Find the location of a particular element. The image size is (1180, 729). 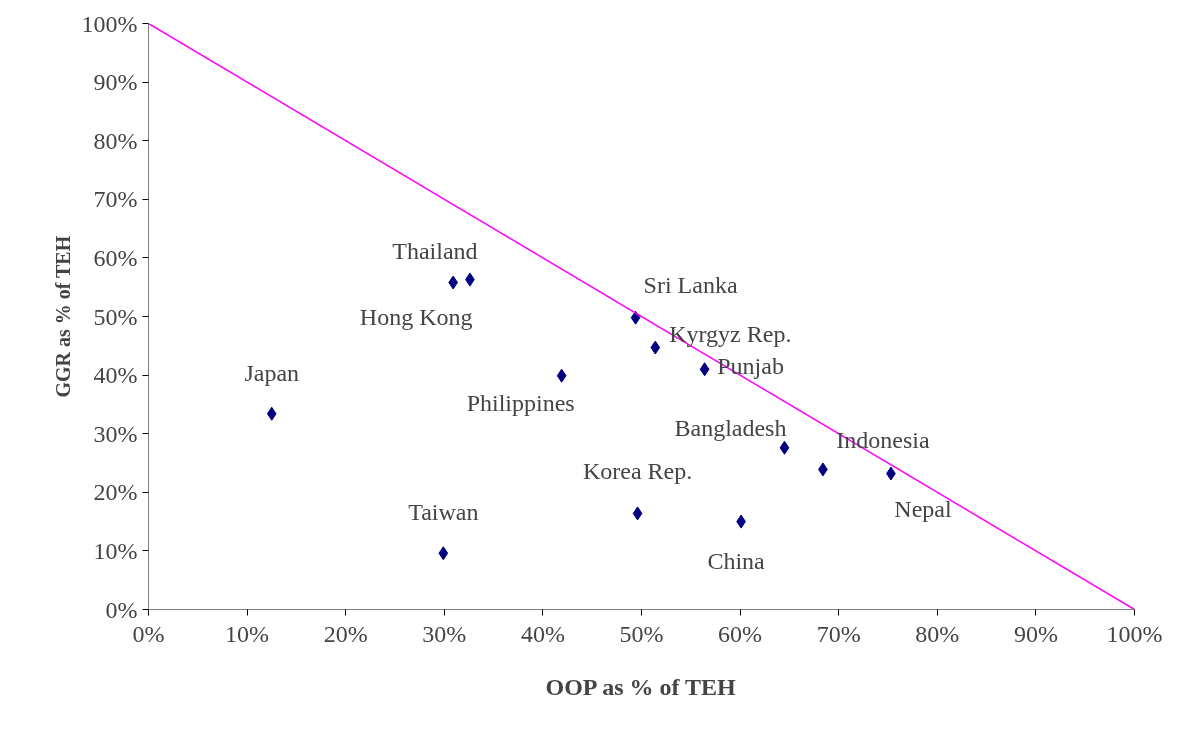

x-axis-title: OOP as % of TEH is located at coordinates (641, 686).